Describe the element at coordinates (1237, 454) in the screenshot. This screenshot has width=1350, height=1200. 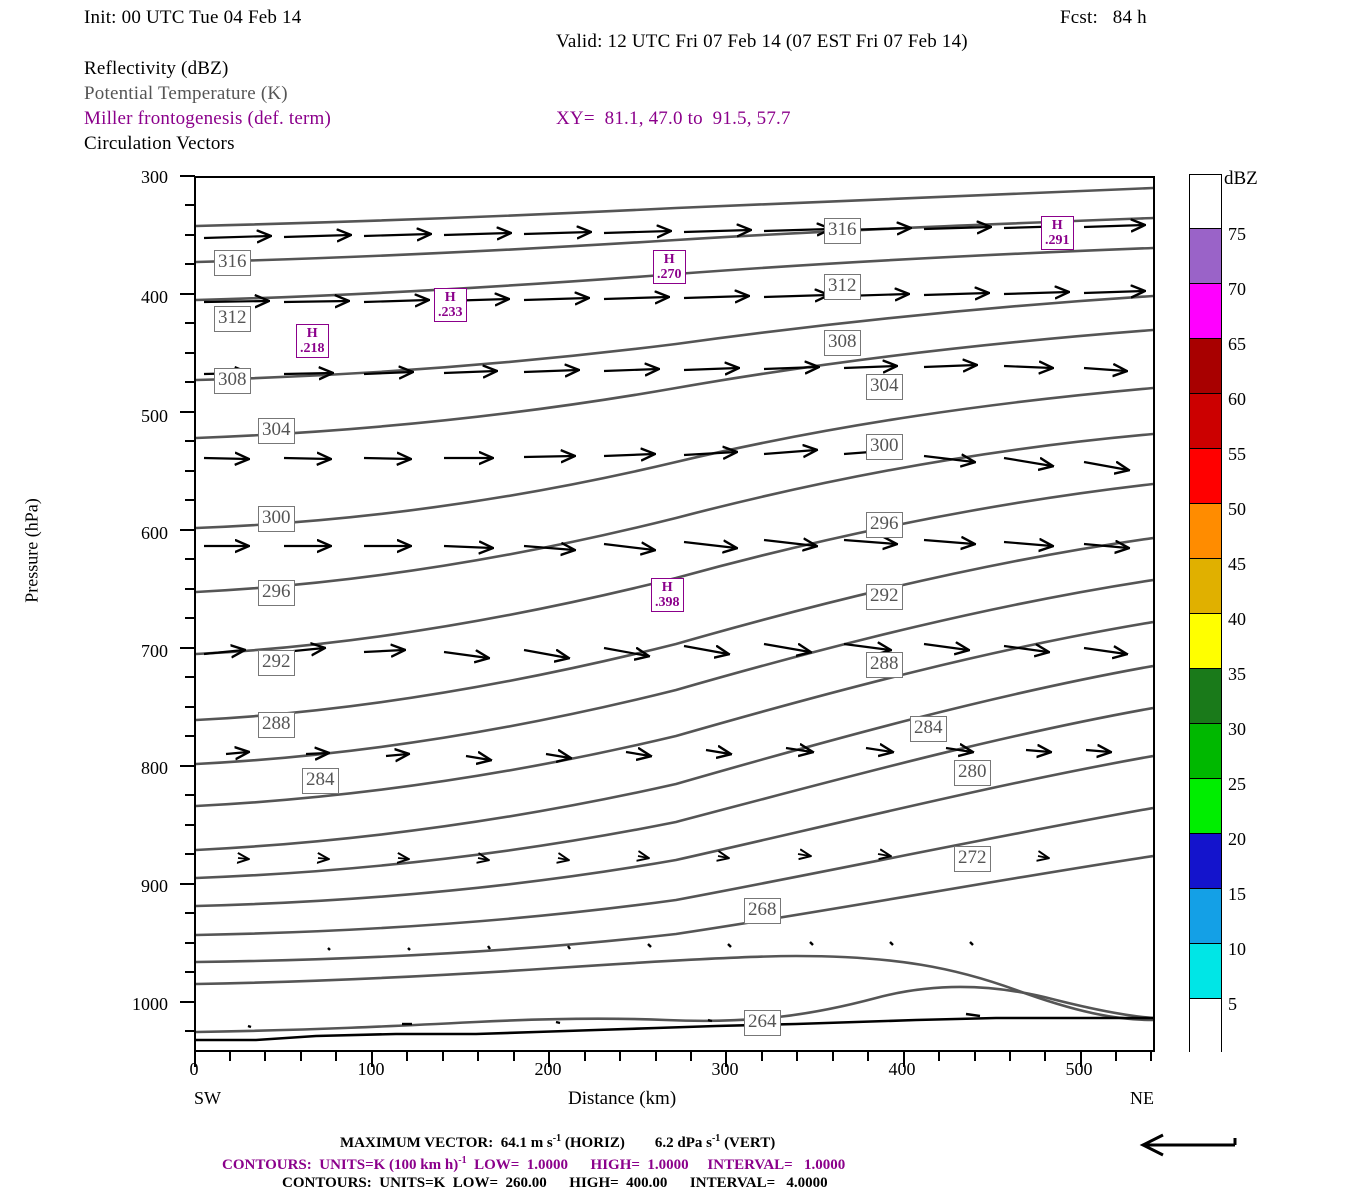
I see `colorbar-tick-55: 55` at that location.